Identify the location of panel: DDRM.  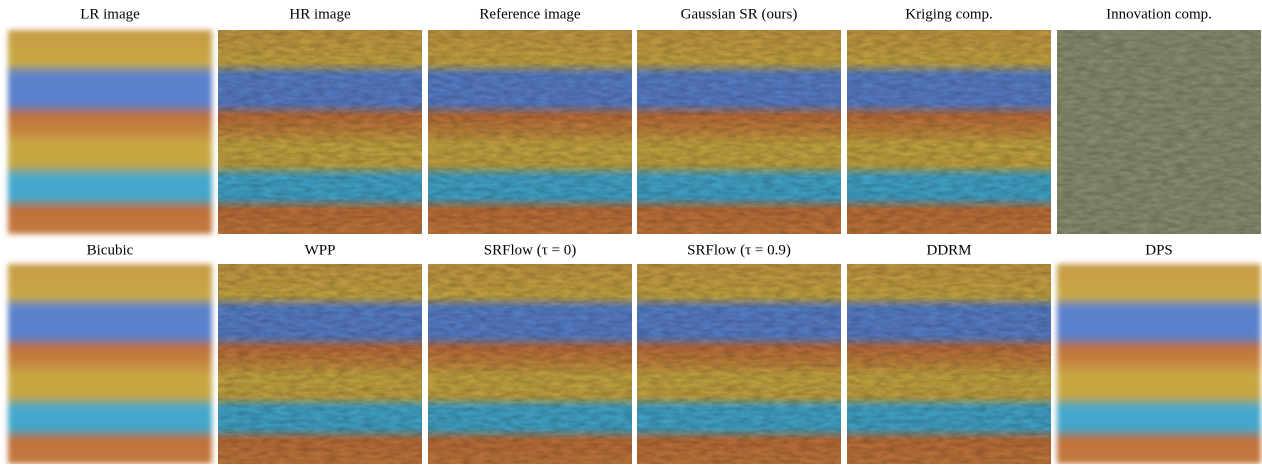
(949, 353).